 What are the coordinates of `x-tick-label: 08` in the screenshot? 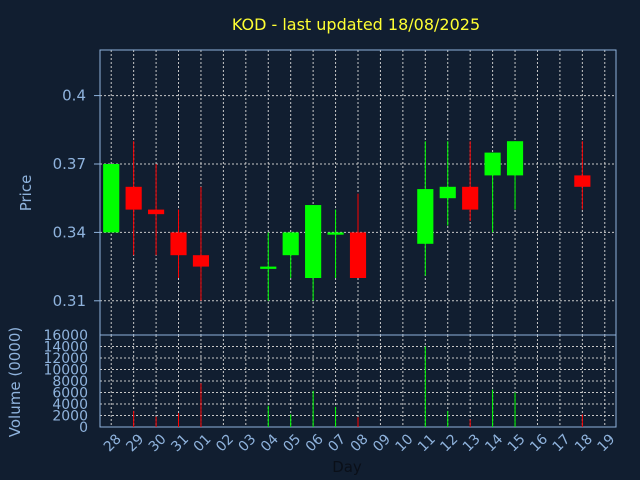 It's located at (360, 443).